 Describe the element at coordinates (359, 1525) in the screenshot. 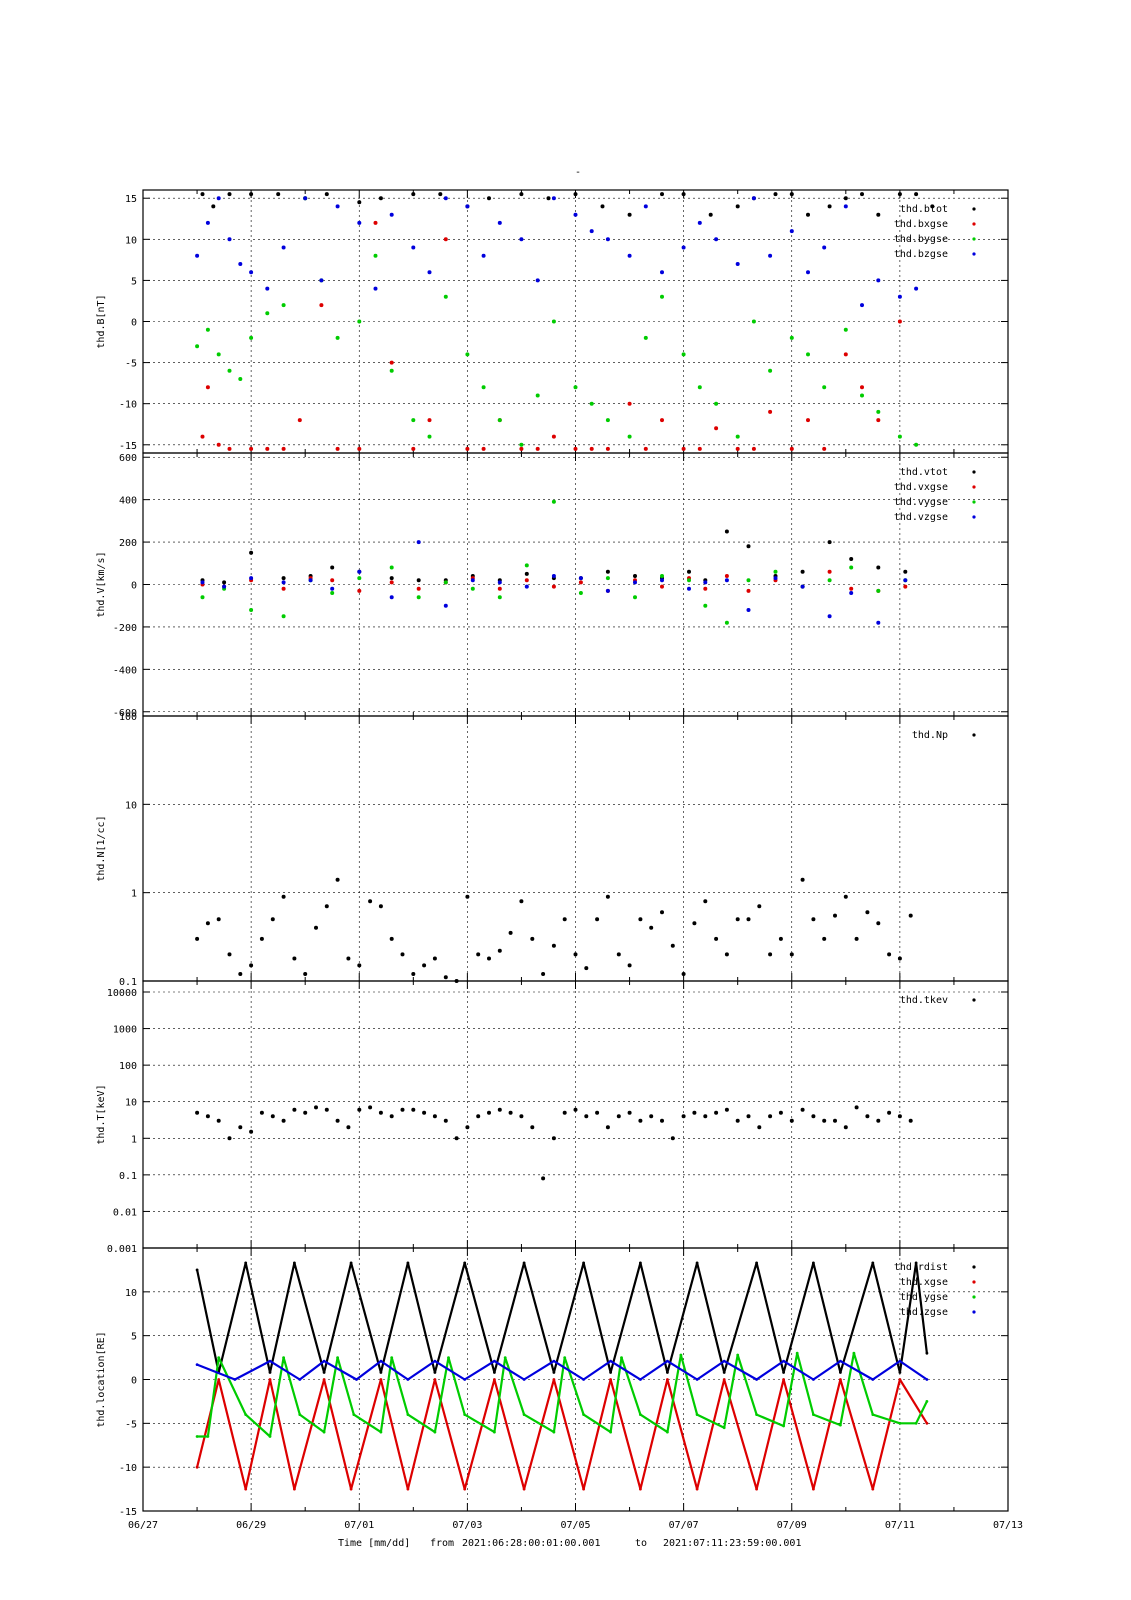

I see `x-tick-label: 07/01` at that location.